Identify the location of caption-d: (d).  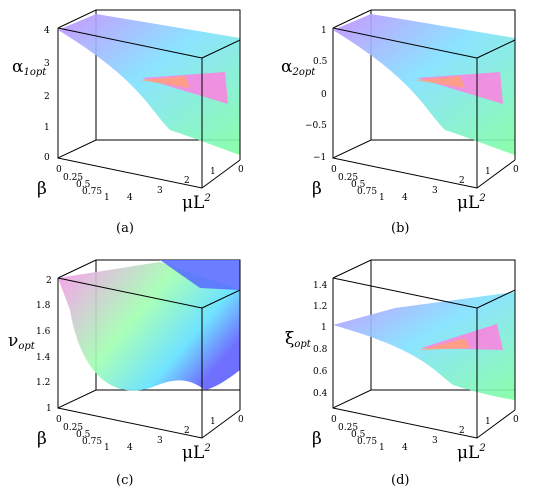
(400, 480).